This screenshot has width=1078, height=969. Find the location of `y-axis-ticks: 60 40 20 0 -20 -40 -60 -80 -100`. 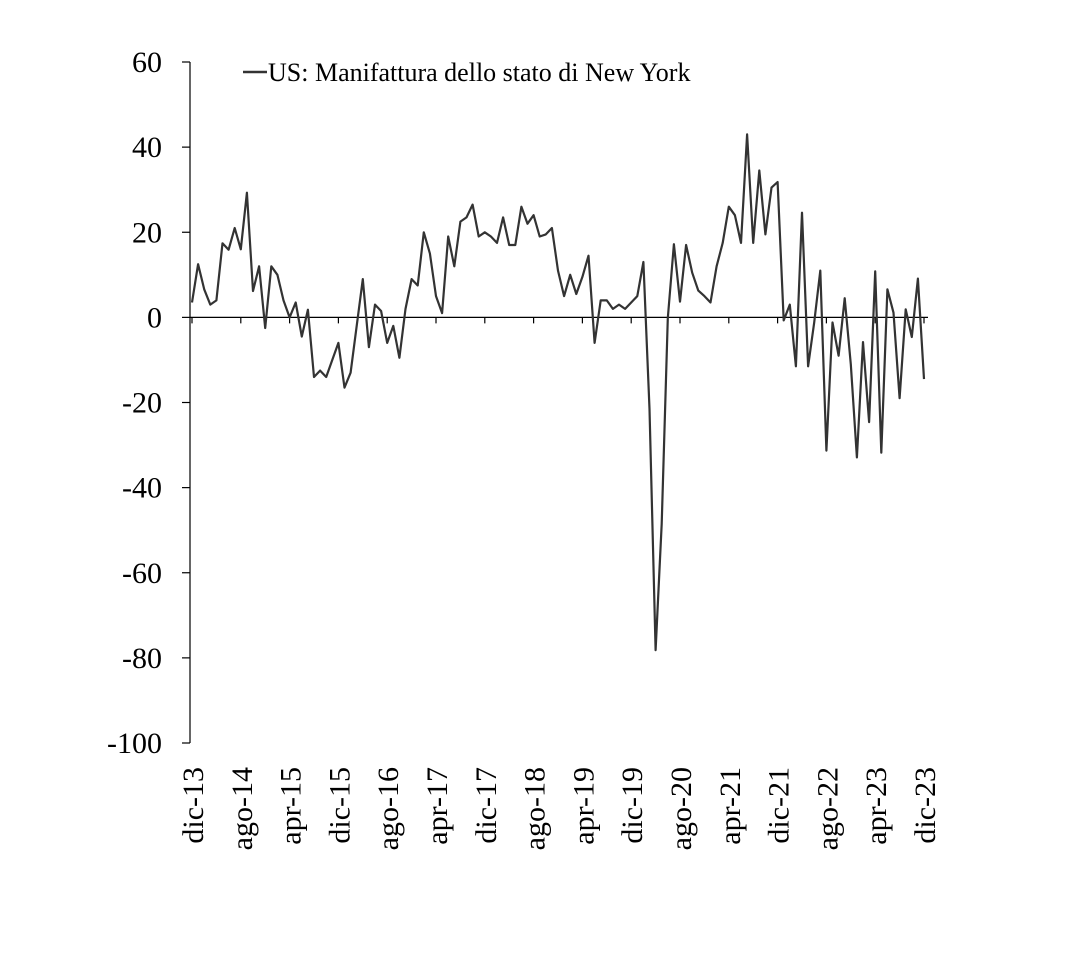

y-axis-ticks: 60 40 20 0 -20 -40 -60 -80 -100 is located at coordinates (148, 403).